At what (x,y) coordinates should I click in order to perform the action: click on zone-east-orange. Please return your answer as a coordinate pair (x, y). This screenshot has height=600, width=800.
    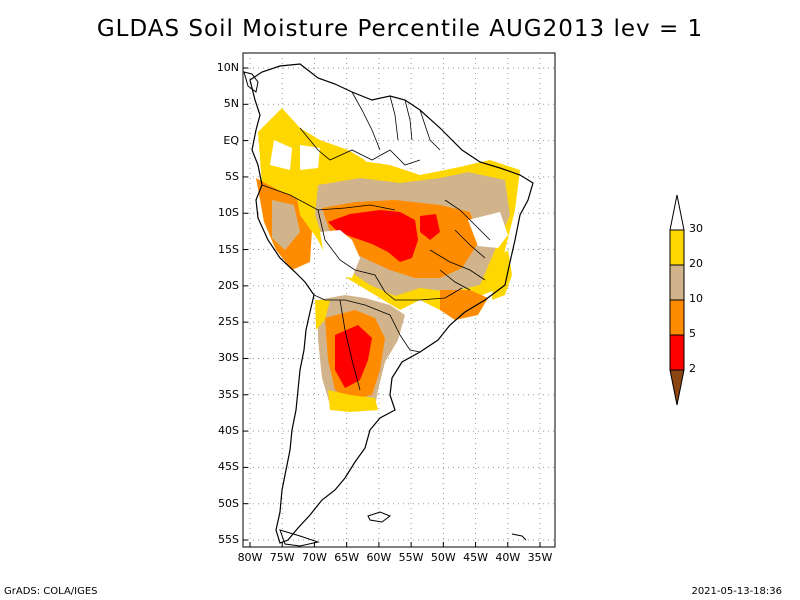
    Looking at the image, I should click on (464, 305).